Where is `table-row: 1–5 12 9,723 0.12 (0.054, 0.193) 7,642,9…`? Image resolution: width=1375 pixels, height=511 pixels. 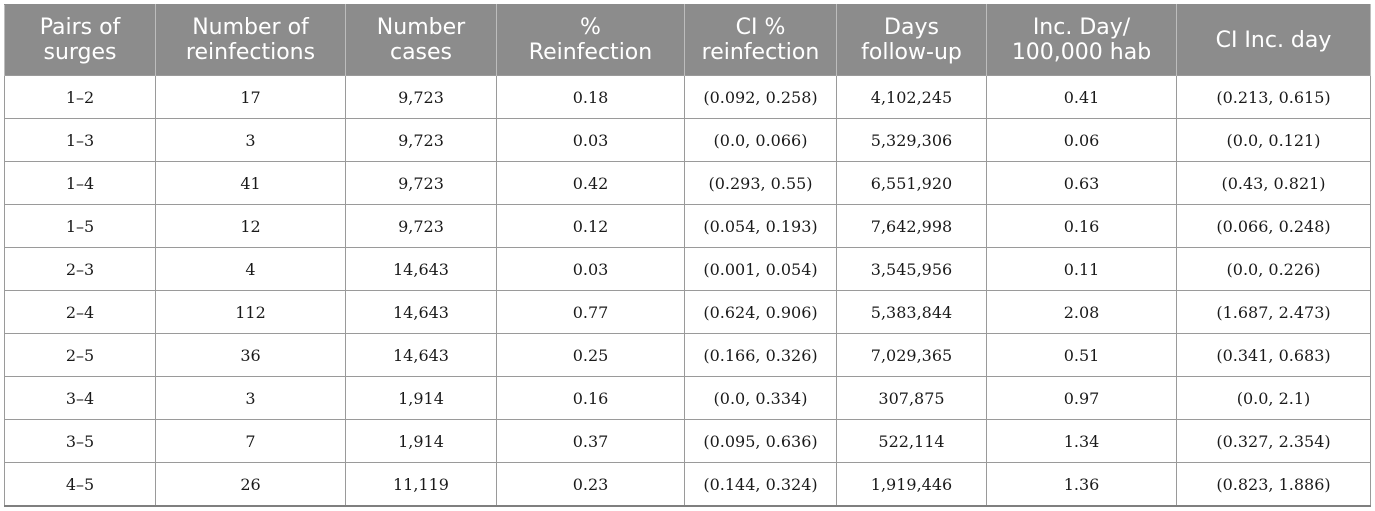
table-row: 1–5 12 9,723 0.12 (0.054, 0.193) 7,642,9… is located at coordinates (687, 226).